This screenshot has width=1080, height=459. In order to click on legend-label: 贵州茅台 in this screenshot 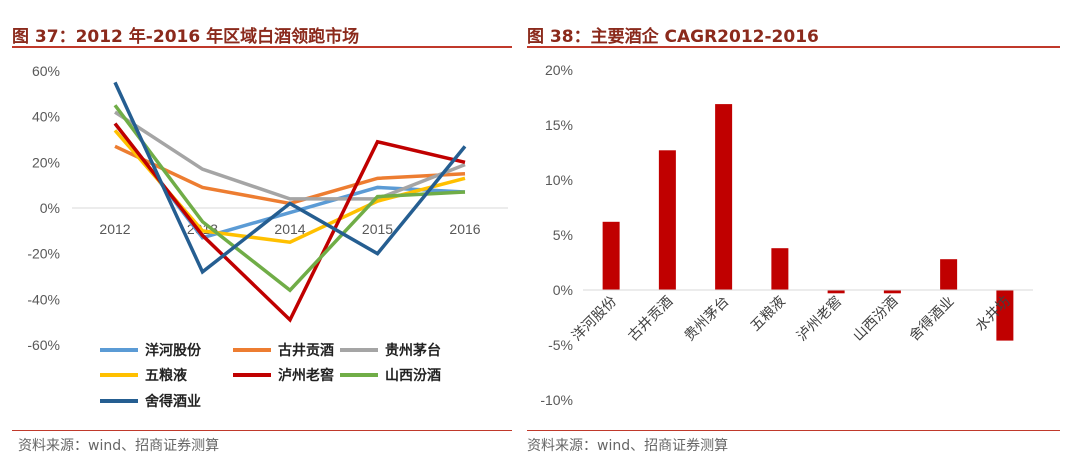, I will do `click(413, 350)`.